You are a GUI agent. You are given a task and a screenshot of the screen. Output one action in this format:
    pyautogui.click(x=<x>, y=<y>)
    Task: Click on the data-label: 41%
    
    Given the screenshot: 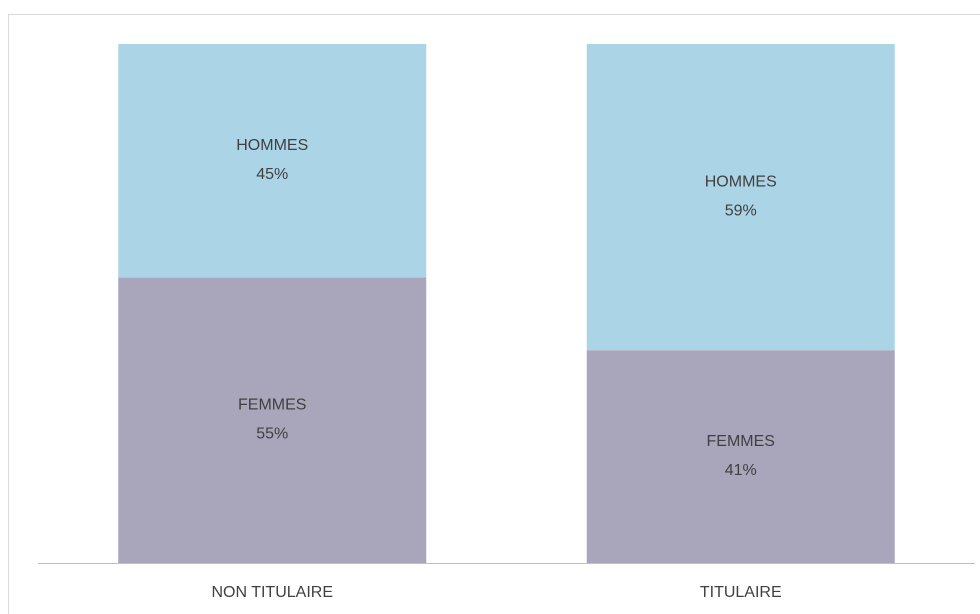 What is the action you would take?
    pyautogui.click(x=741, y=470)
    